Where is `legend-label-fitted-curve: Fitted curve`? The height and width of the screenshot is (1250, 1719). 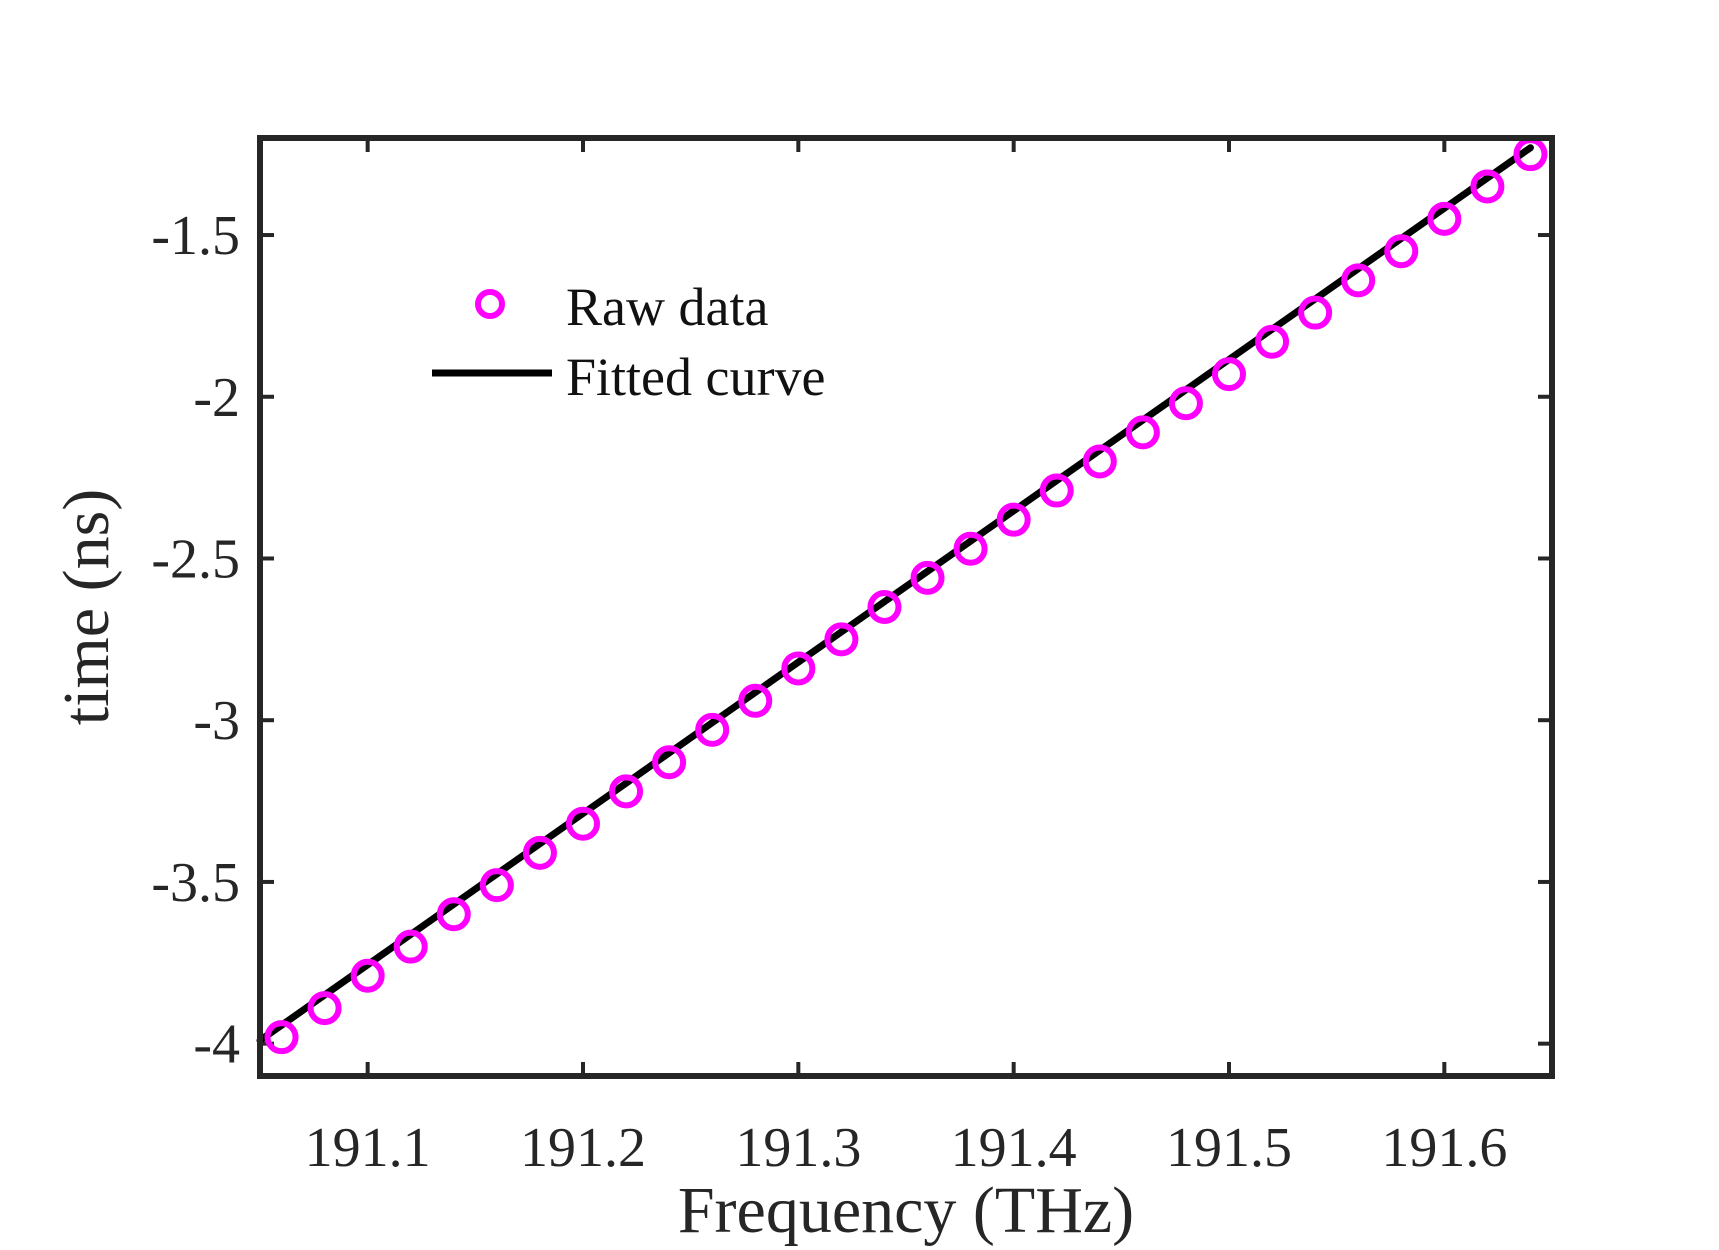
legend-label-fitted-curve: Fitted curve is located at coordinates (695, 377).